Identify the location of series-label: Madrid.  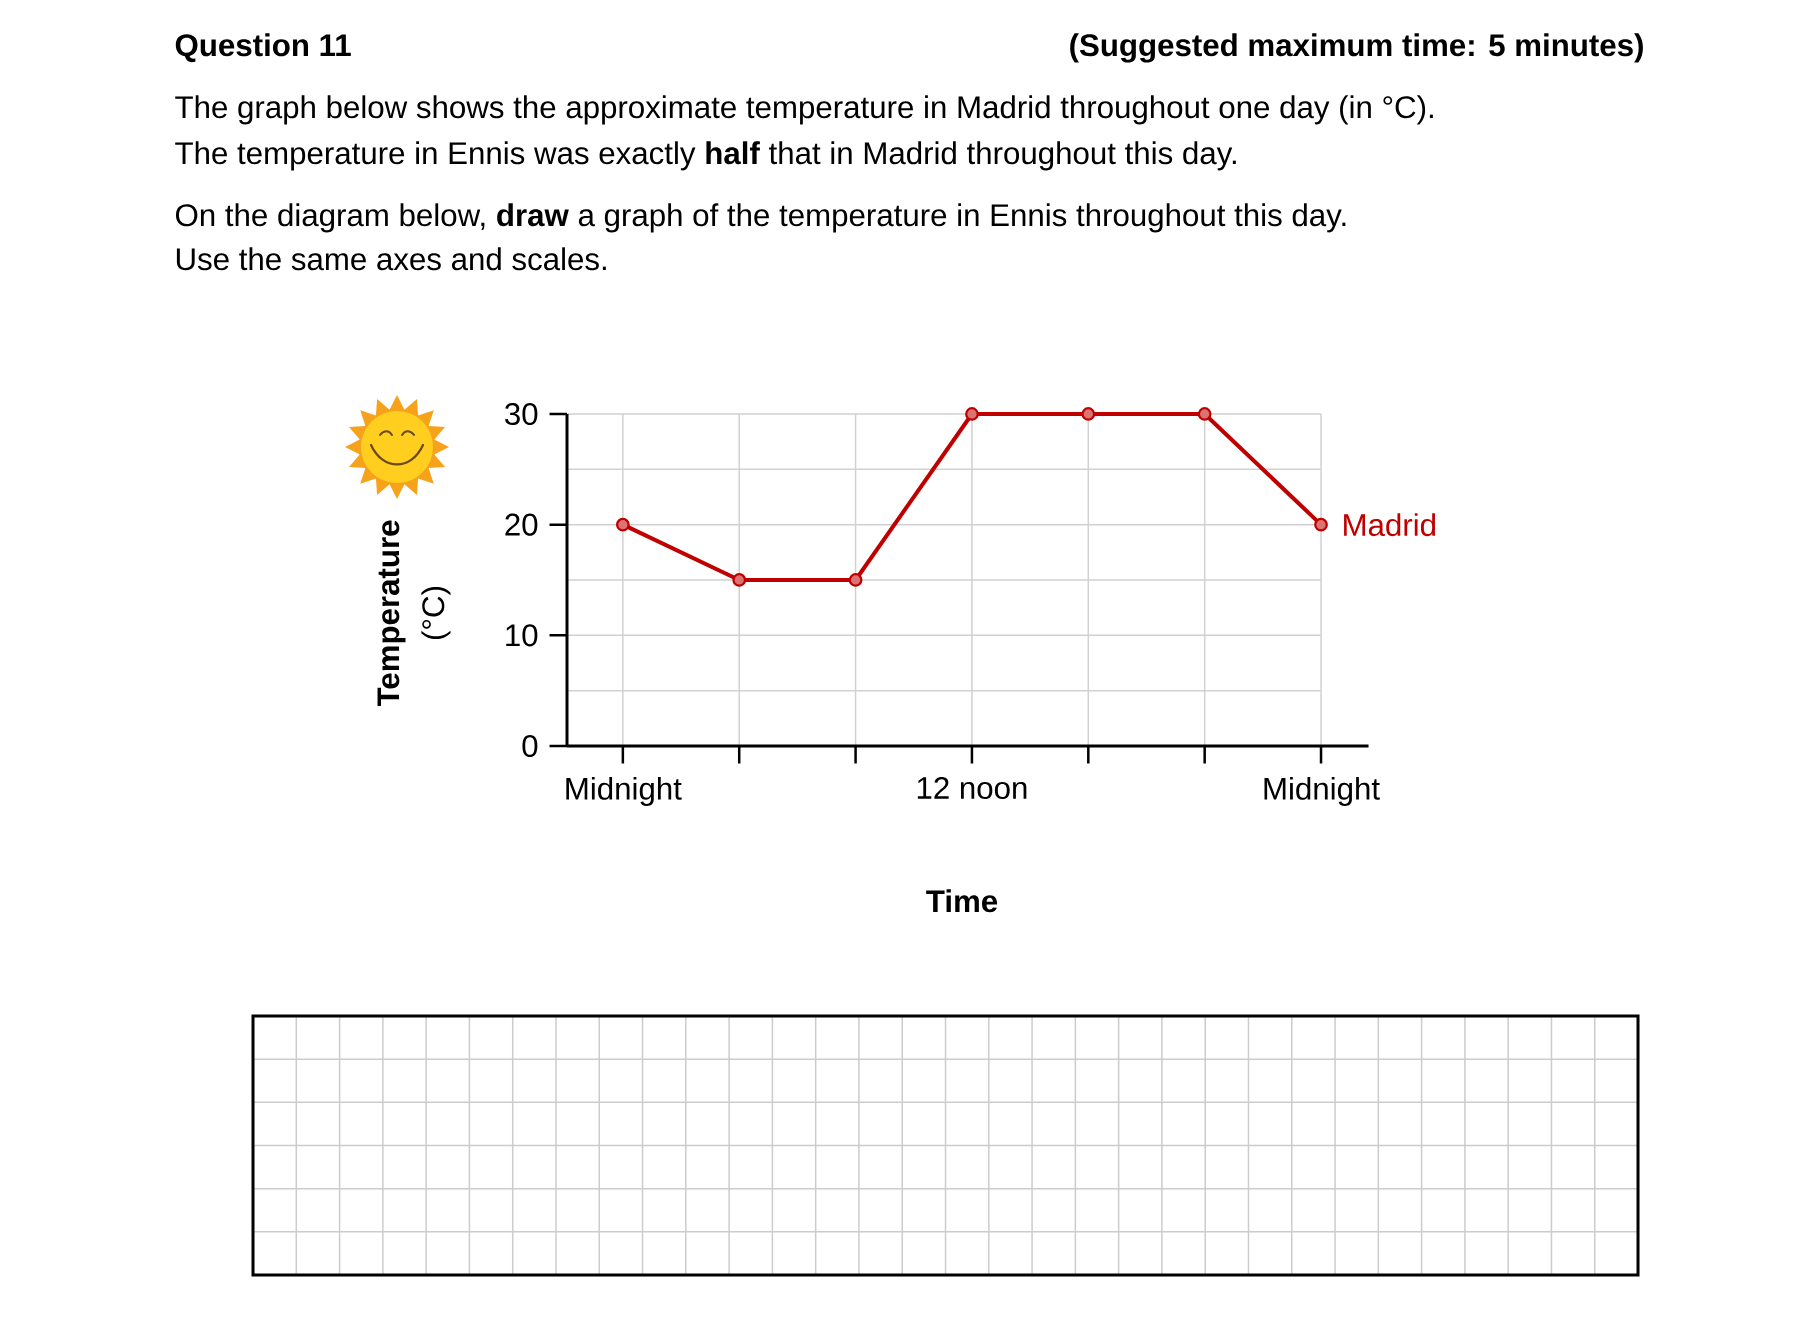
(1390, 525).